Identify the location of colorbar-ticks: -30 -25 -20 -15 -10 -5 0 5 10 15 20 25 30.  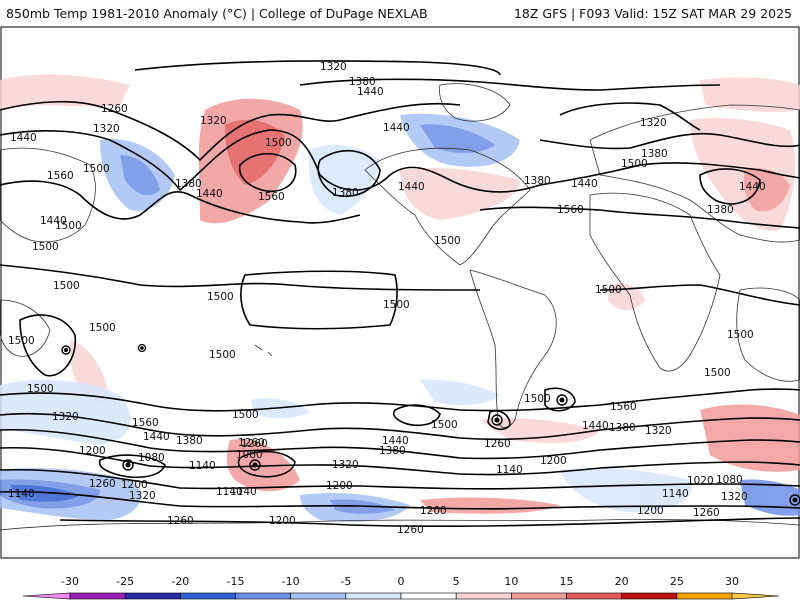
(400, 581).